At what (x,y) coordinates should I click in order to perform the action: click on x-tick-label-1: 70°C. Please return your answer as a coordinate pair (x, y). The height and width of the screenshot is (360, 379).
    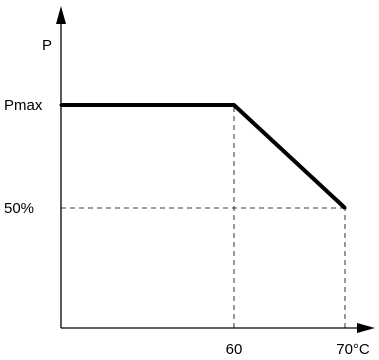
    Looking at the image, I should click on (353, 349).